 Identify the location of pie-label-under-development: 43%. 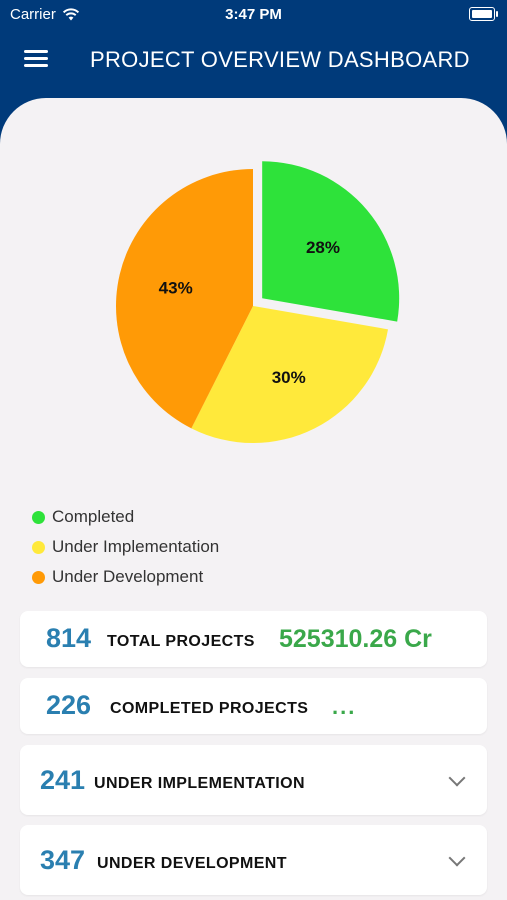
(176, 288).